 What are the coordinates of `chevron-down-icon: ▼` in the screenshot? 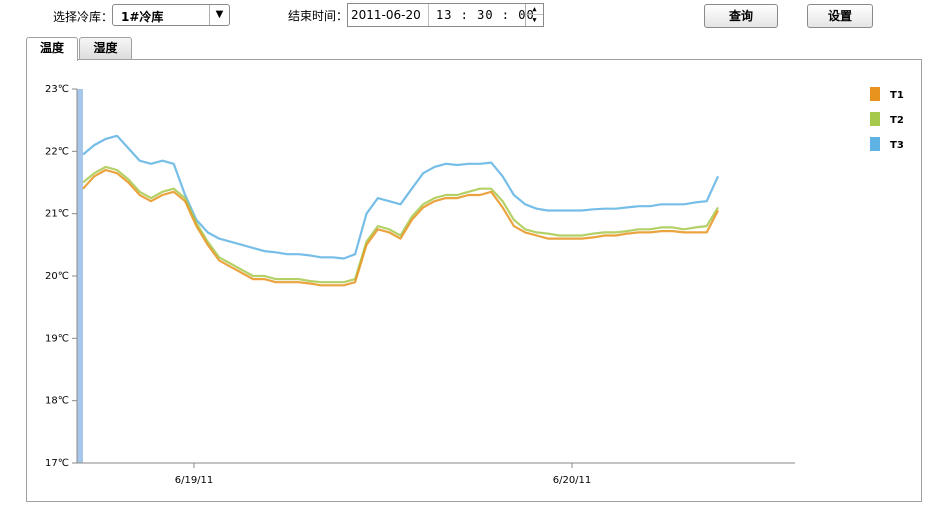 It's located at (219, 15).